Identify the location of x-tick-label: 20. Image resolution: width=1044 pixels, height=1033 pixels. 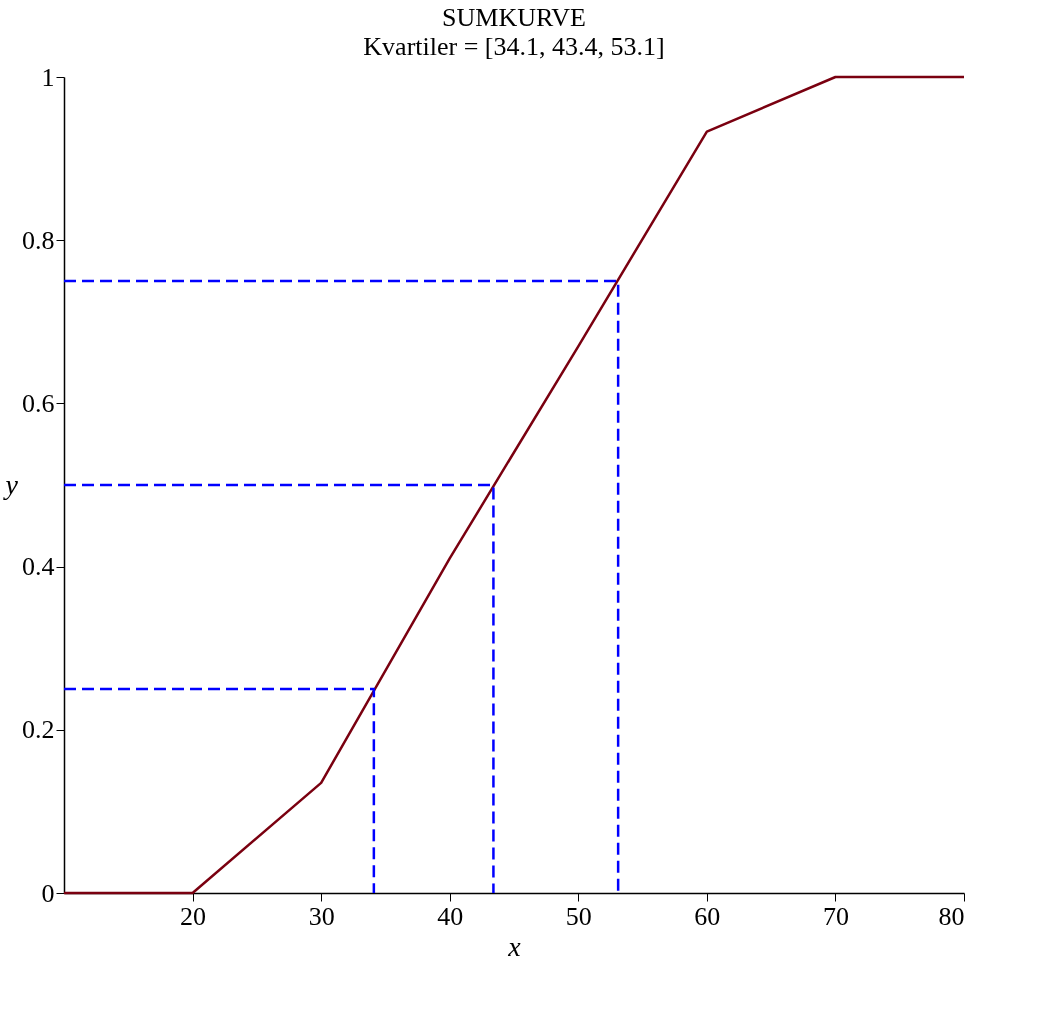
(193, 916).